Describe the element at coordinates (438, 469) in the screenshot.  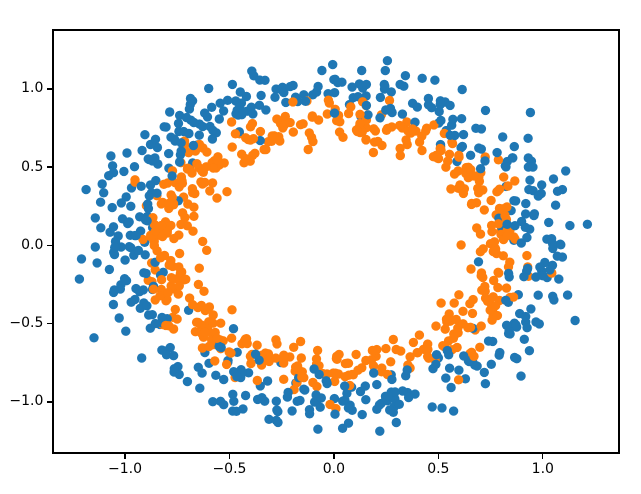
I see `x-tick-label: 0.5` at that location.